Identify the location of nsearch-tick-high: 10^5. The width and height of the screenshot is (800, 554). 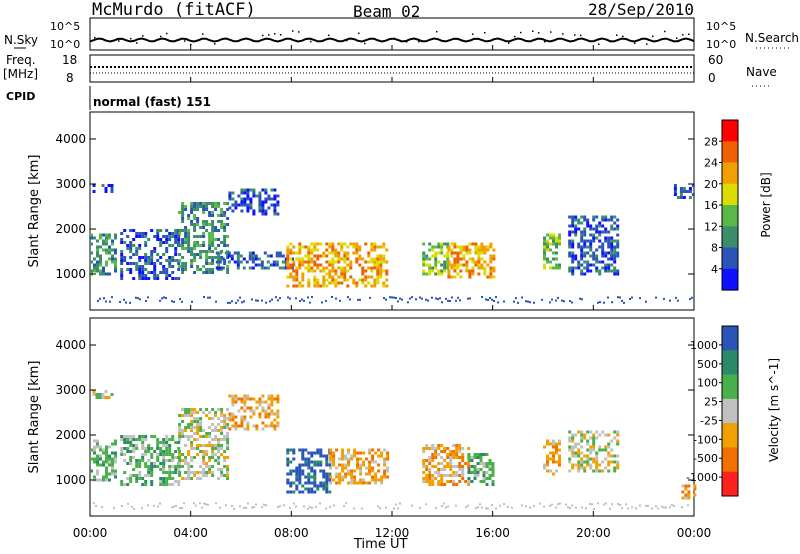
(721, 26).